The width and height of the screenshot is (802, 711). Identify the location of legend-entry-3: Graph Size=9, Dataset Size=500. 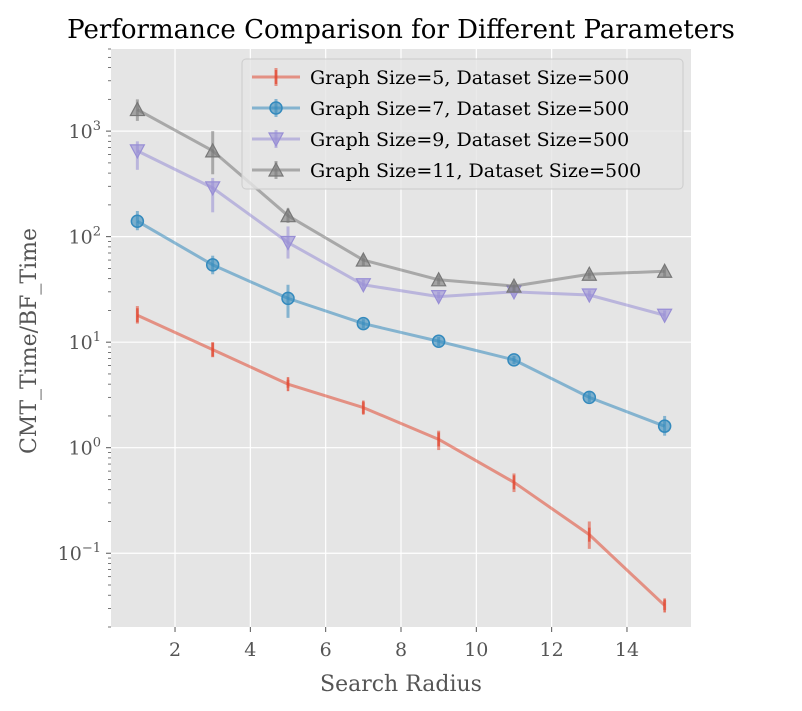
(440, 140).